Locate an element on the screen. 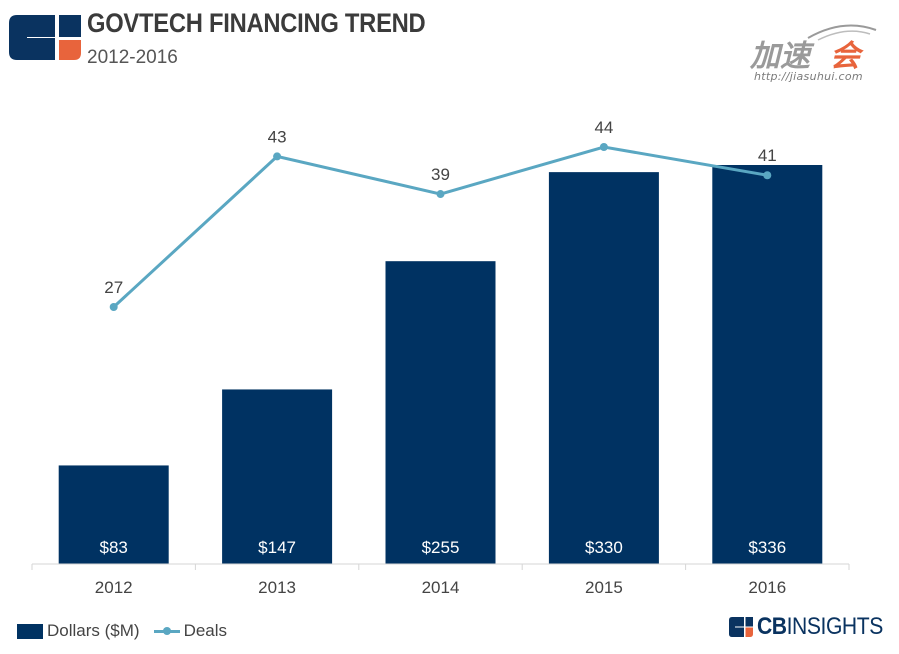 This screenshot has width=899, height=654. bar-label-2013: $147 is located at coordinates (277, 547).